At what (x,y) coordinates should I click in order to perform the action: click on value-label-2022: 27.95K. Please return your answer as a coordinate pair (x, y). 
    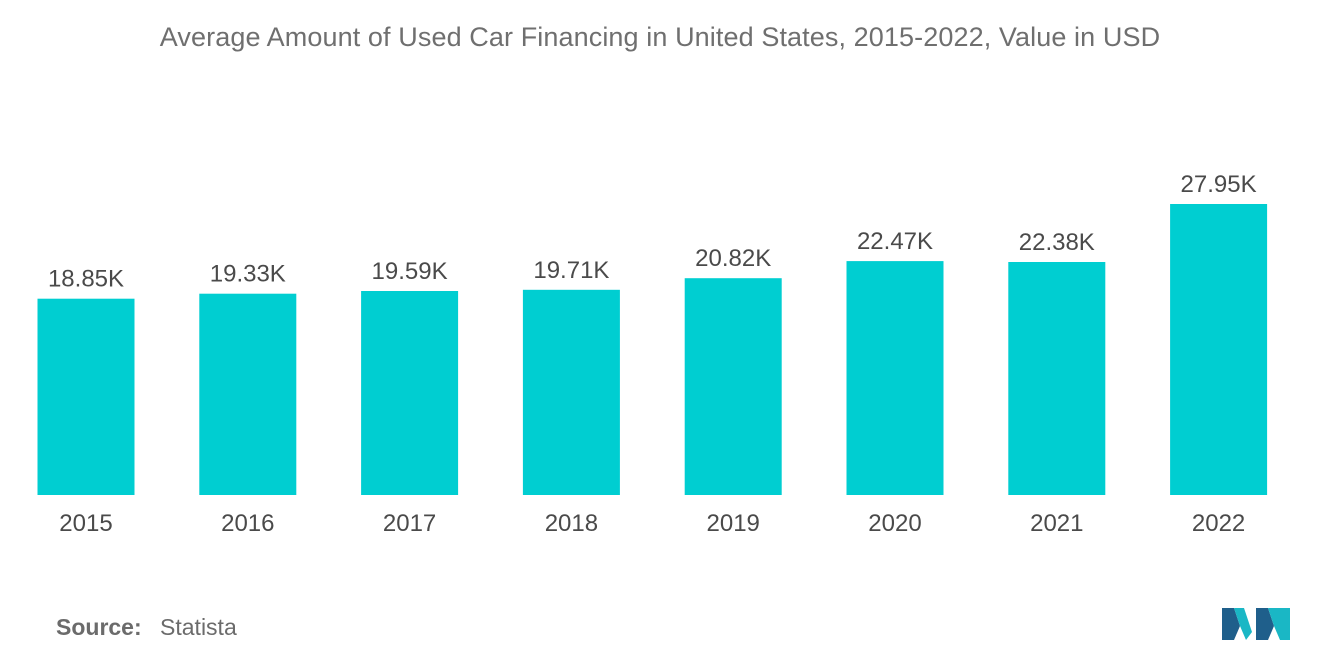
    Looking at the image, I should click on (1219, 184).